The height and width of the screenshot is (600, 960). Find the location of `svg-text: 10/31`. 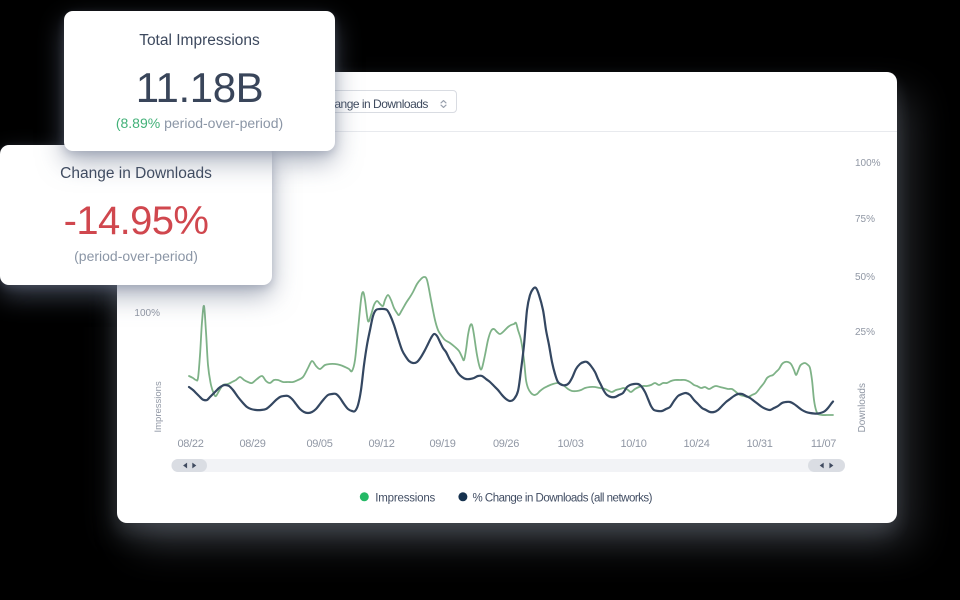

svg-text: 10/31 is located at coordinates (759, 444).